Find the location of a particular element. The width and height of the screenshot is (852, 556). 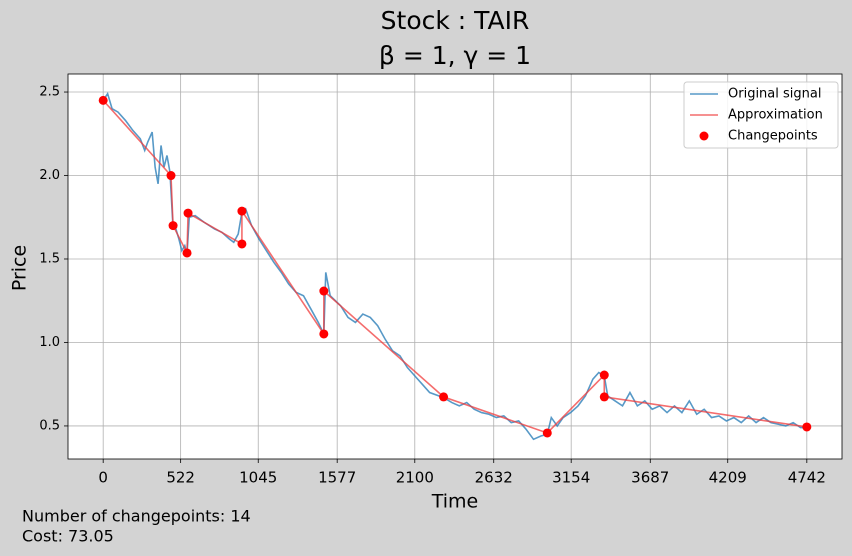

y-tick-label: 0.5 is located at coordinates (49, 425).